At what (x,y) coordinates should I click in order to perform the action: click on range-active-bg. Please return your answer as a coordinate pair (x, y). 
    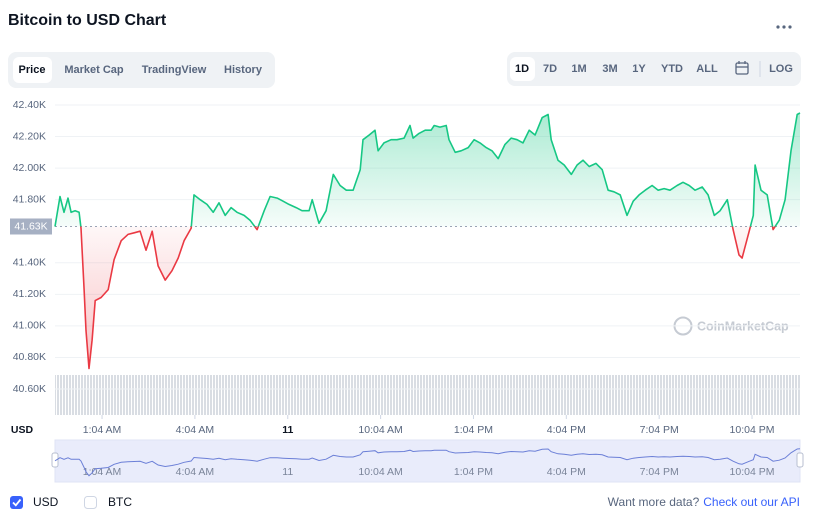
    Looking at the image, I should click on (522, 69).